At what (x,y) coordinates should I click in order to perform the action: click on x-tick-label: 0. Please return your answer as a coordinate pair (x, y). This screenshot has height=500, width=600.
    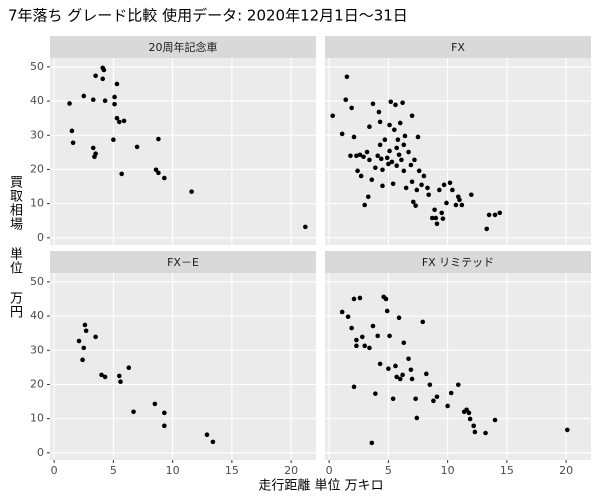
    Looking at the image, I should click on (54, 470).